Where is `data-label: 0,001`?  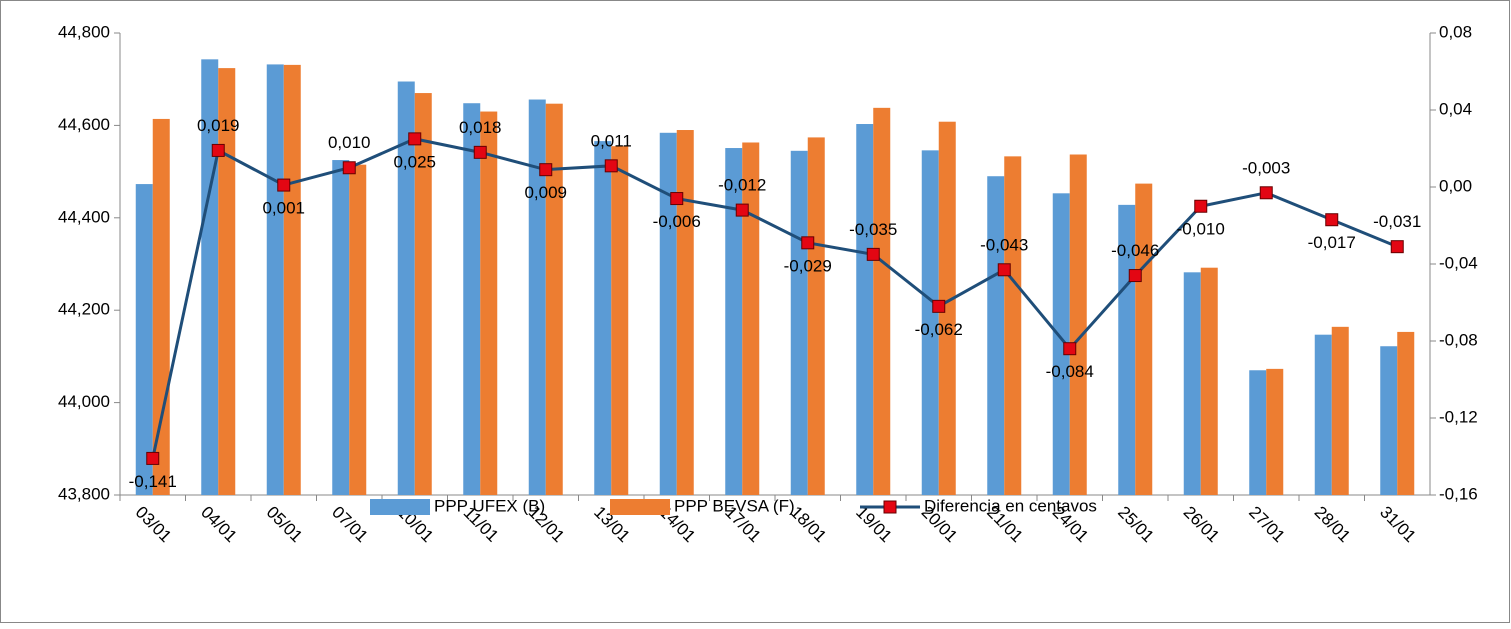 data-label: 0,001 is located at coordinates (283, 208).